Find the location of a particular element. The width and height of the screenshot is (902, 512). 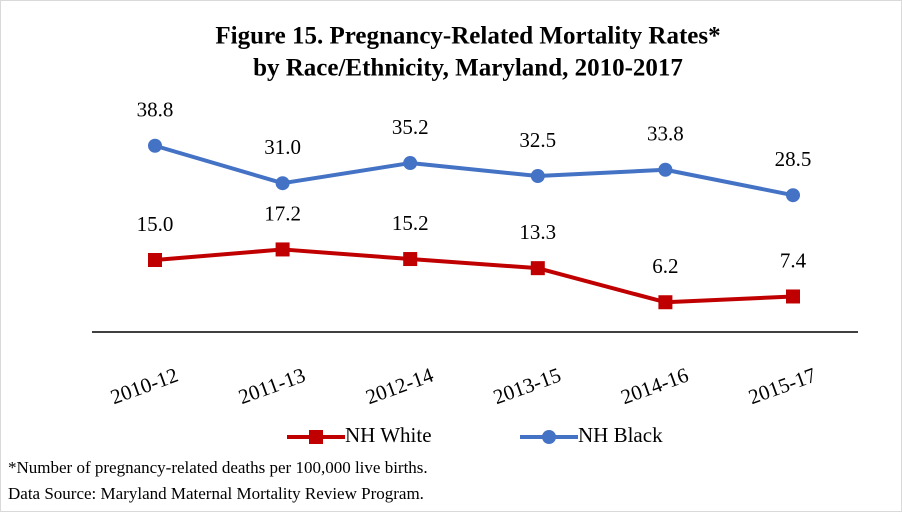

data-label: 35.2 is located at coordinates (410, 127).